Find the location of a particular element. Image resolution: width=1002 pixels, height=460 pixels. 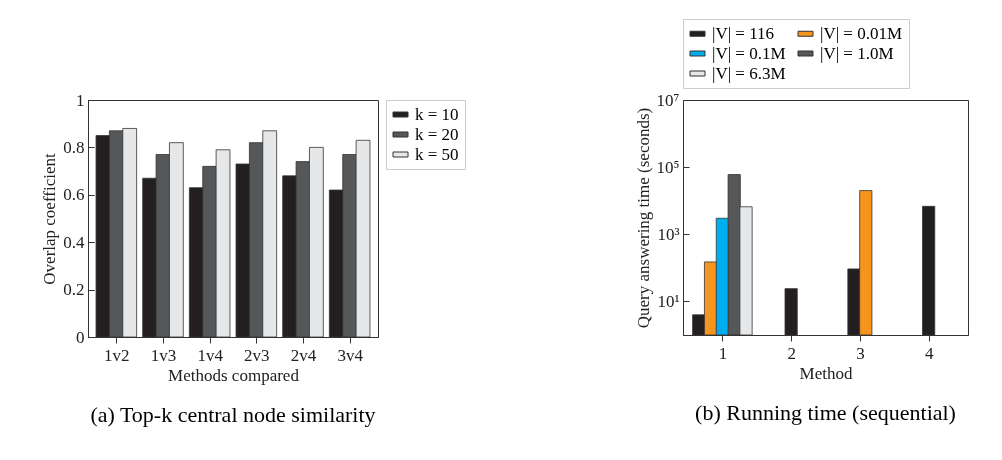

text: (a) Top-k central node similarity is located at coordinates (233, 414).